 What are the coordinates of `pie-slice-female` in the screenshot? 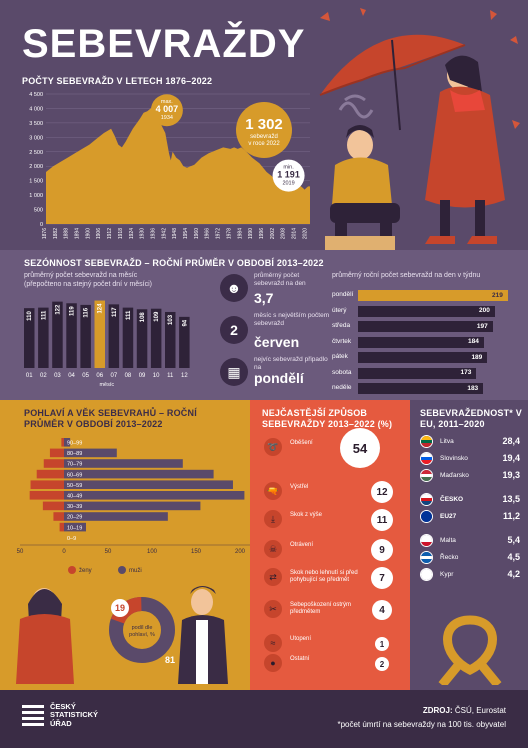 It's located at (142, 630).